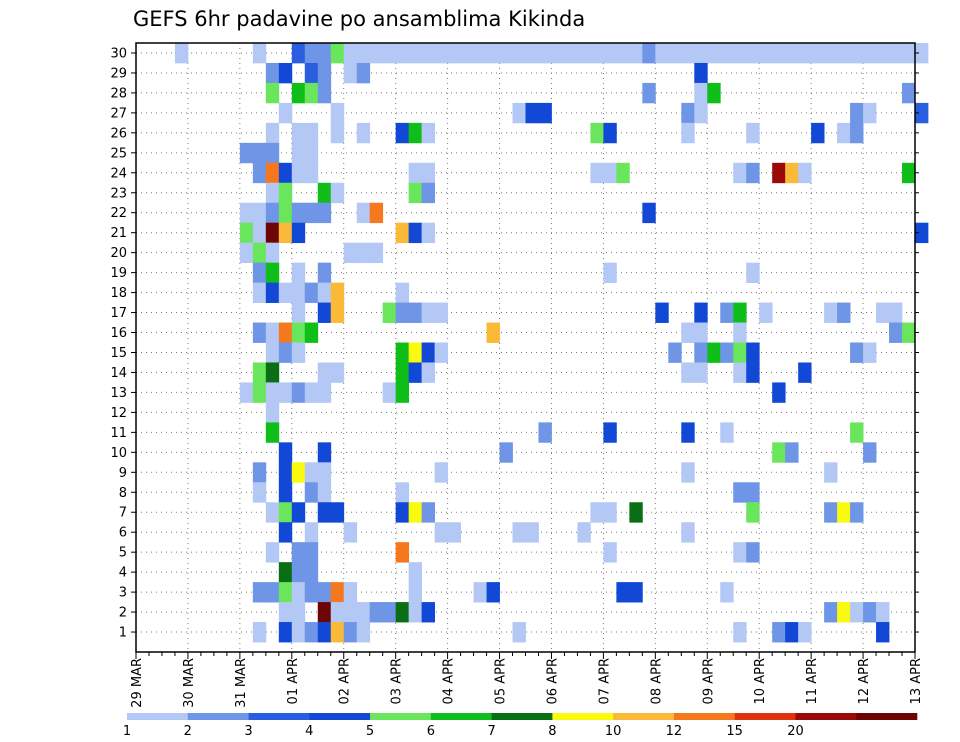 This screenshot has height=742, width=960. I want to click on colorbar-label: 2, so click(188, 731).